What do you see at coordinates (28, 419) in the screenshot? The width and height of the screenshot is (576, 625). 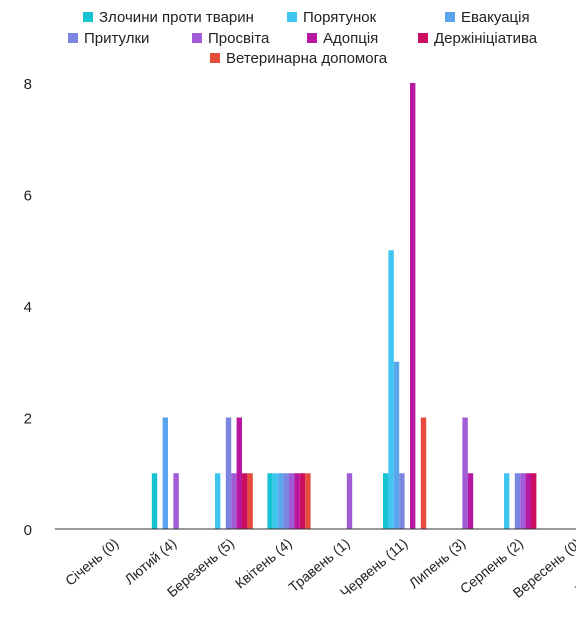 I see `y-tick-label: 2` at bounding box center [28, 419].